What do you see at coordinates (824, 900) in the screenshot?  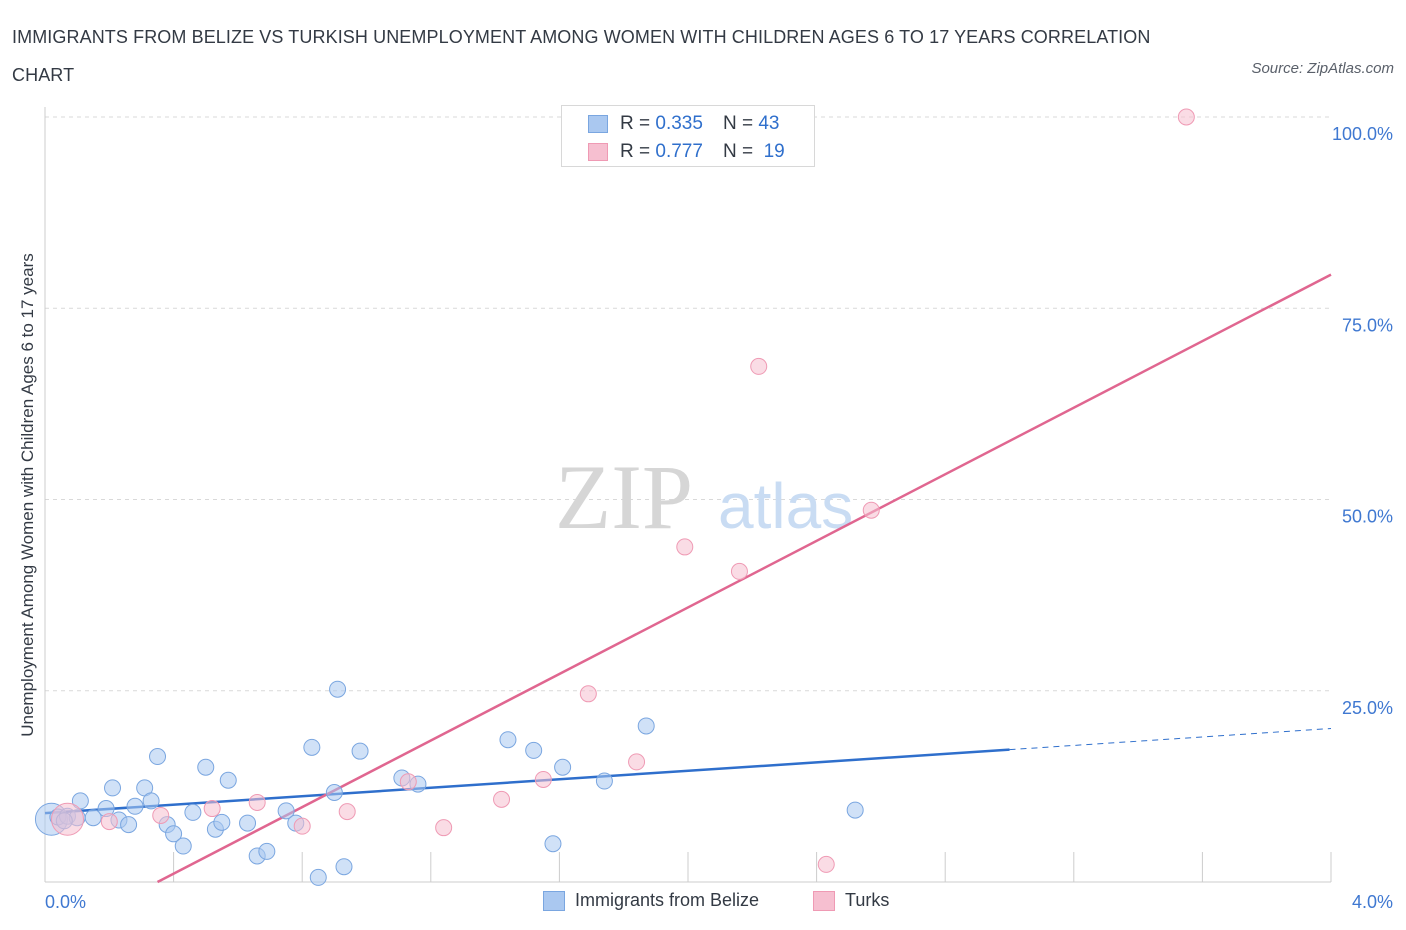 I see `bottom-legend-swatch-turks` at bounding box center [824, 900].